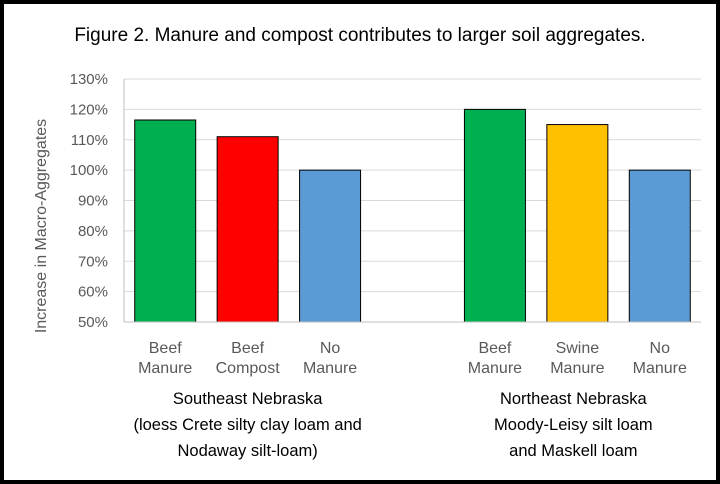 The image size is (720, 484). What do you see at coordinates (89, 79) in the screenshot?
I see `y-tick-label: 130%` at bounding box center [89, 79].